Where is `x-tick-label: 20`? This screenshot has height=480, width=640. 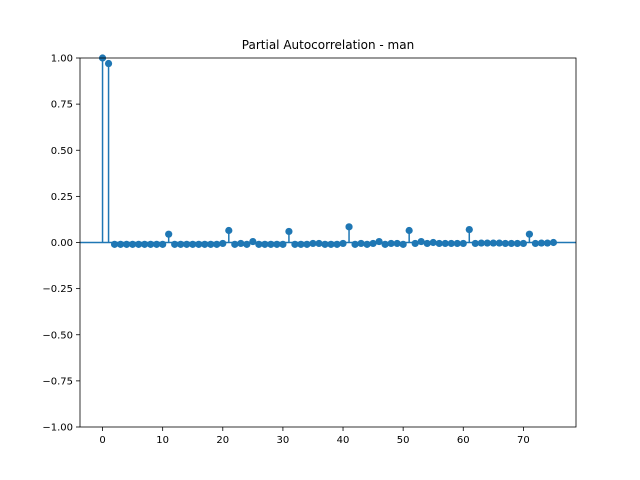 x-tick-label: 20 is located at coordinates (222, 440).